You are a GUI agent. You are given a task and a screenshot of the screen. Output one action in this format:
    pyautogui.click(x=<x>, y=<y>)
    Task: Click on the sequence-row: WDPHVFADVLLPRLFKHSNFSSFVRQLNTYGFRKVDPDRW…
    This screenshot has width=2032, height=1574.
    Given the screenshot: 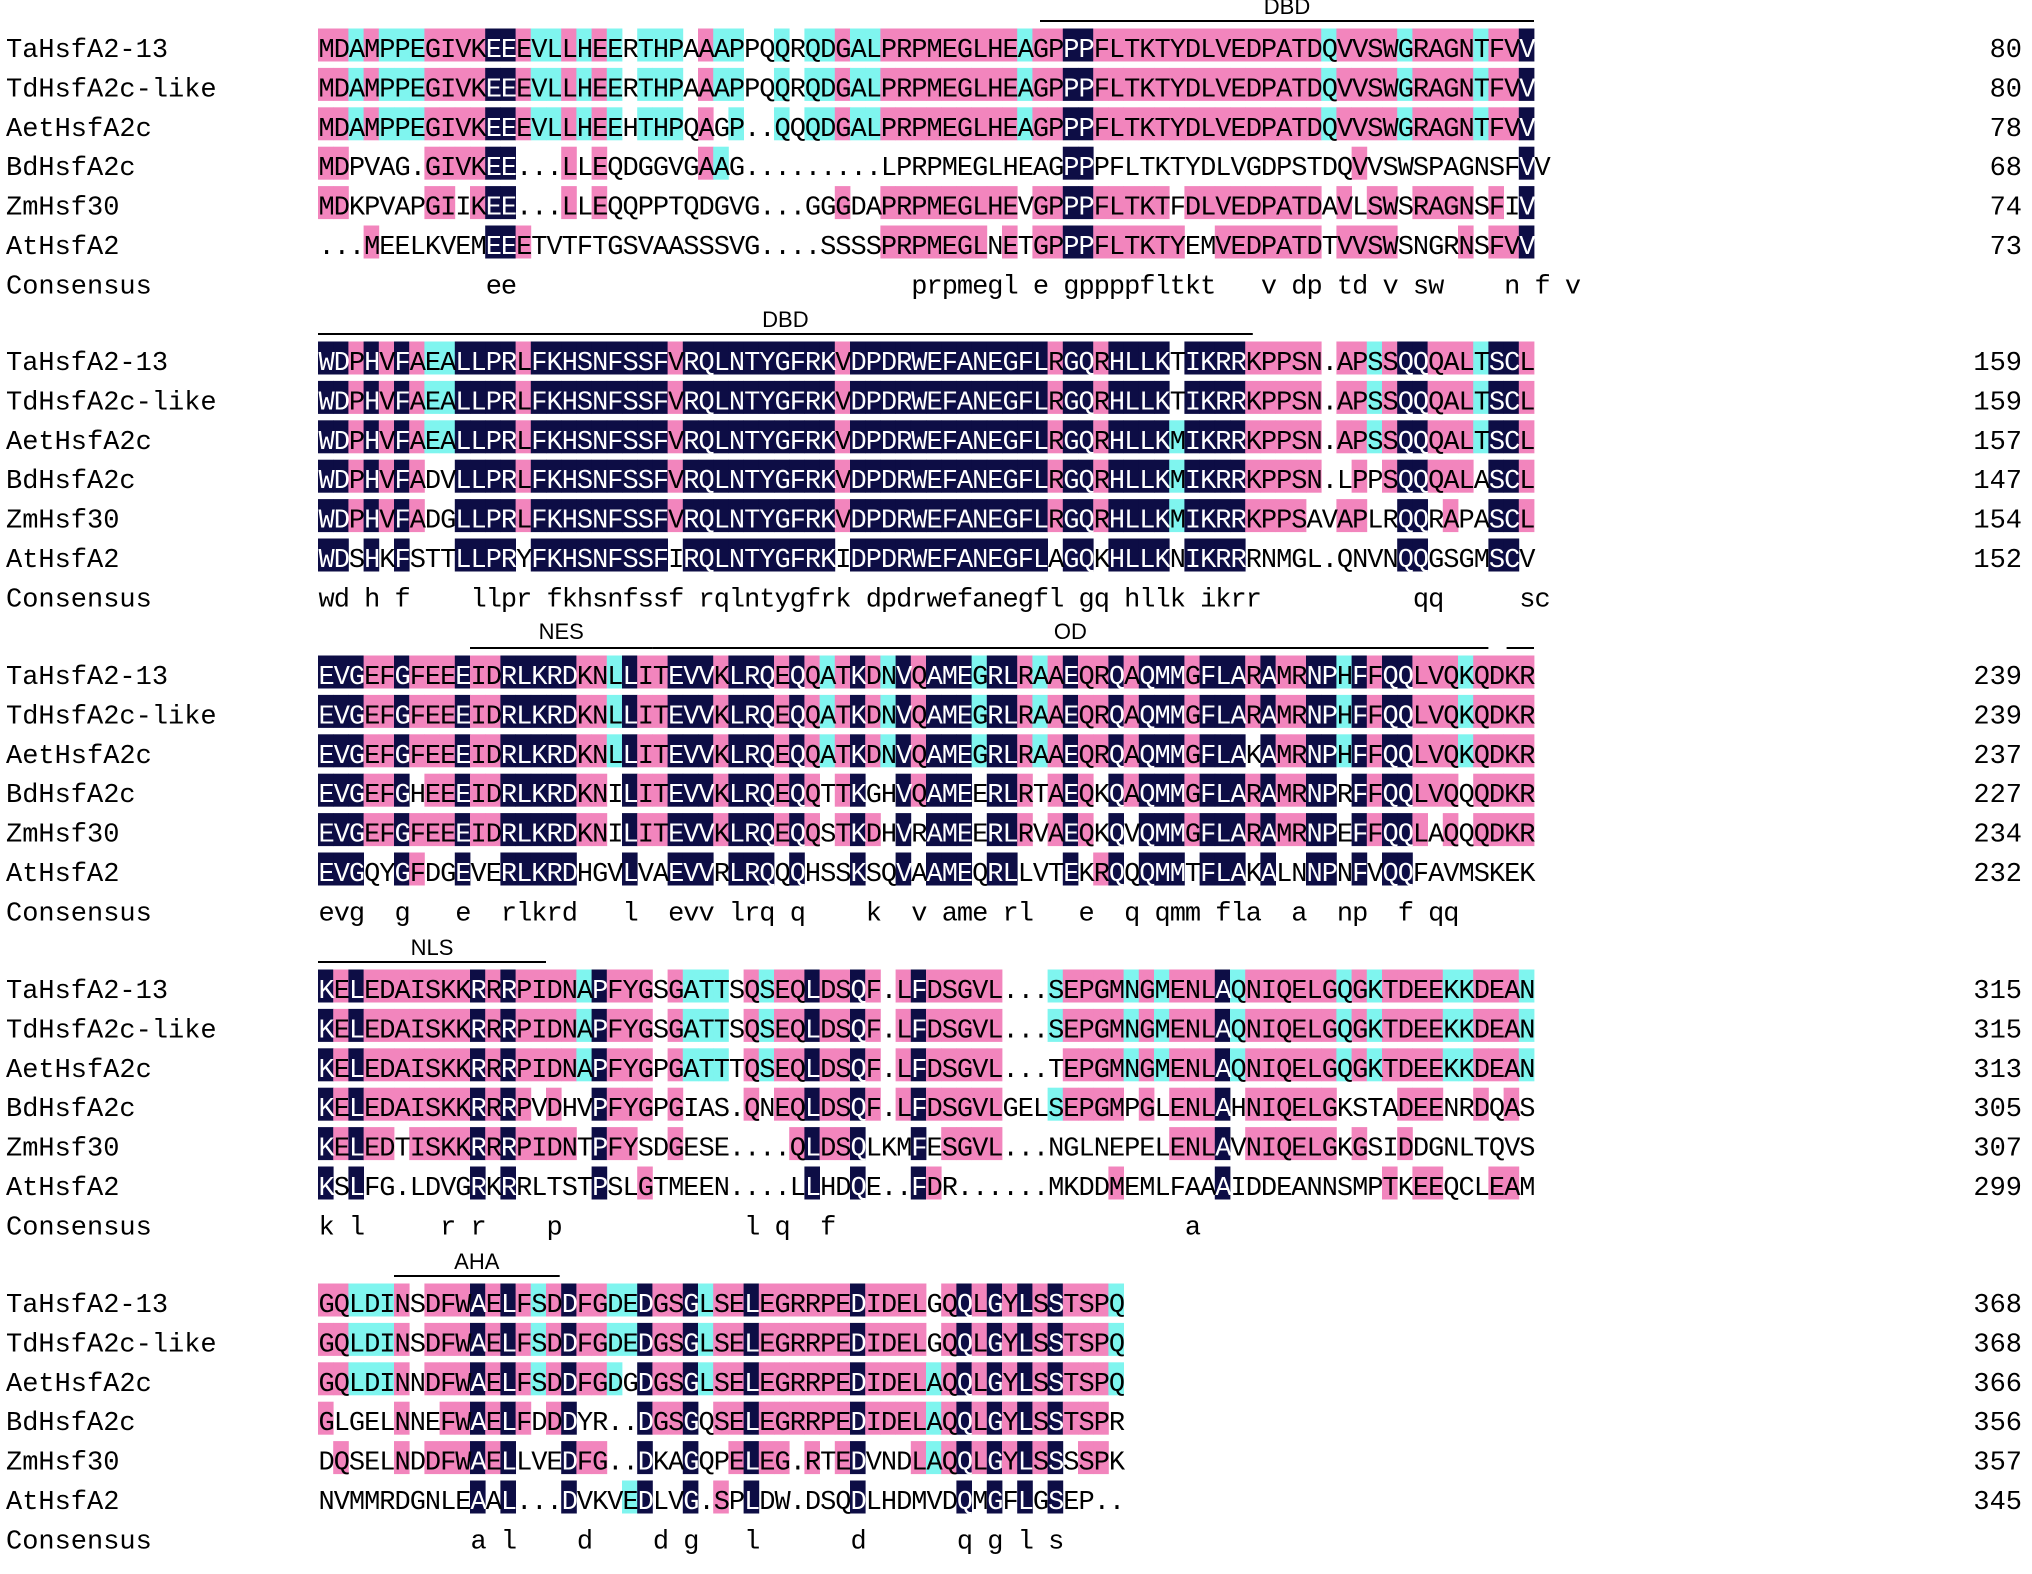 What is the action you would take?
    pyautogui.click(x=927, y=482)
    